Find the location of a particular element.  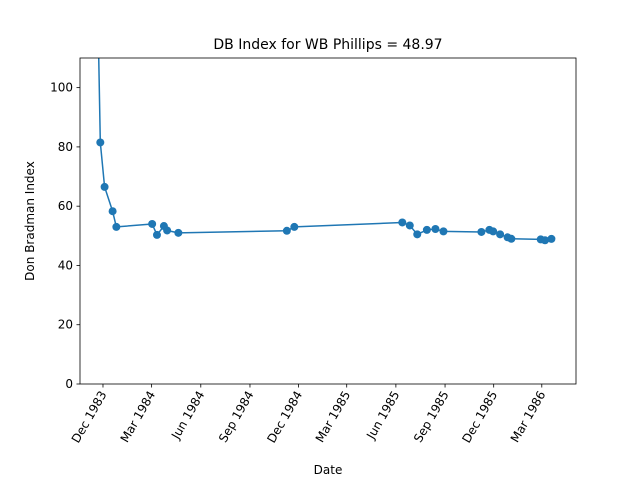

y-tick-label: 80 is located at coordinates (65, 147).